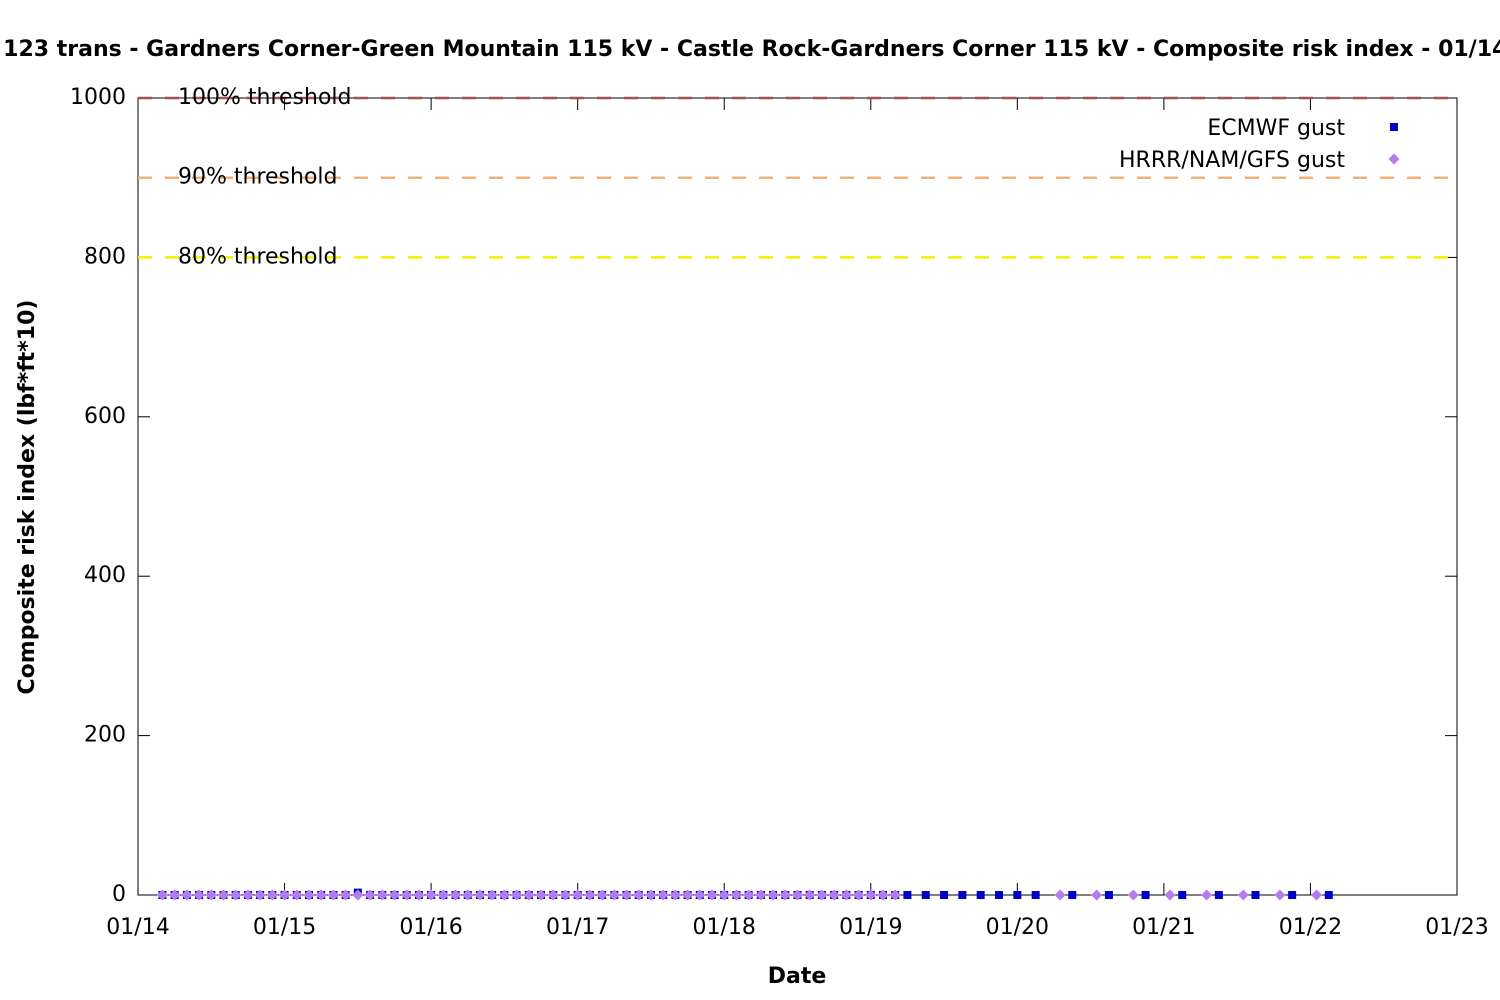 This screenshot has height=1000, width=1500. What do you see at coordinates (870, 927) in the screenshot?
I see `x-tick-label: 01/19` at bounding box center [870, 927].